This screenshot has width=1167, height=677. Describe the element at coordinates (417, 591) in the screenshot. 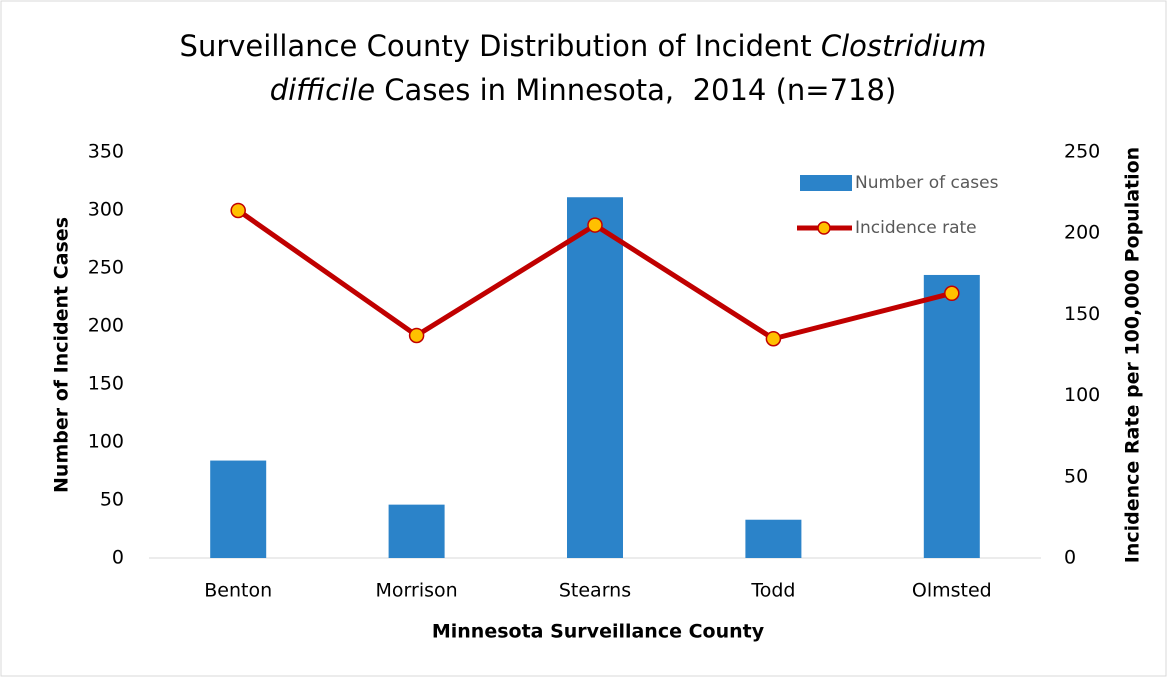

I see `x-tick-label: Morrison` at that location.